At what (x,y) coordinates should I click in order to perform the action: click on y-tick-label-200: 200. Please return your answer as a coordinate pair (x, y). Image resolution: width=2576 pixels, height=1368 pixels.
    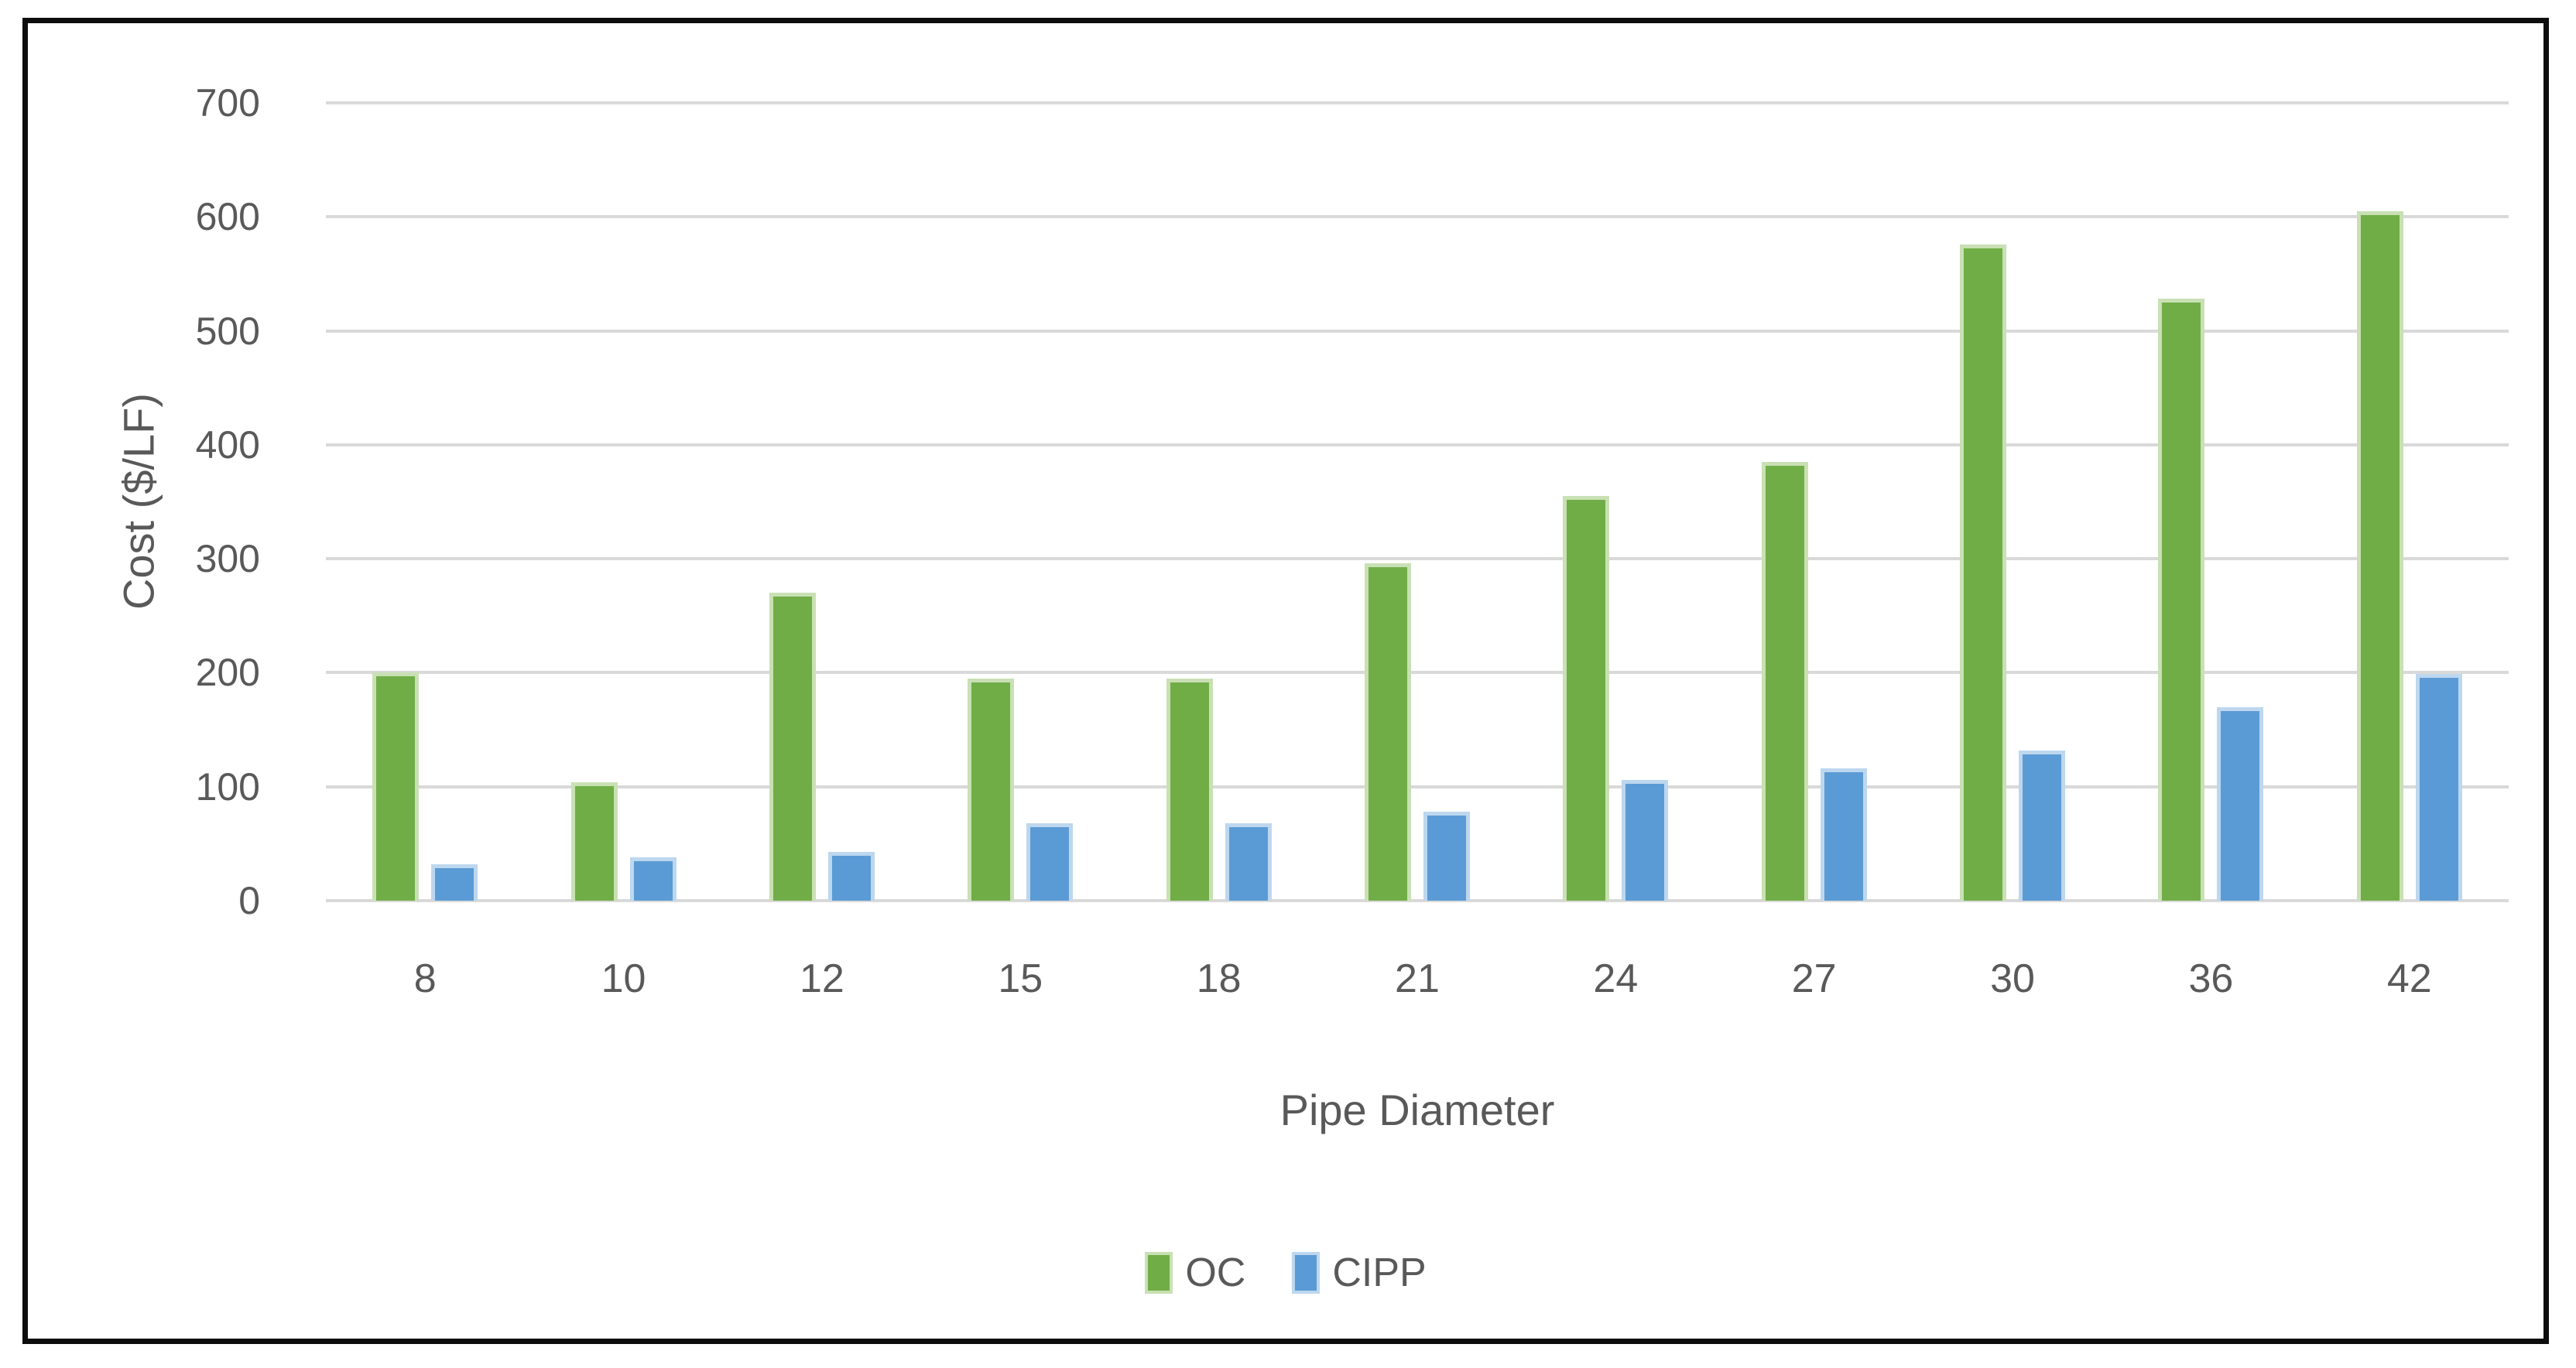
    Looking at the image, I should click on (227, 673).